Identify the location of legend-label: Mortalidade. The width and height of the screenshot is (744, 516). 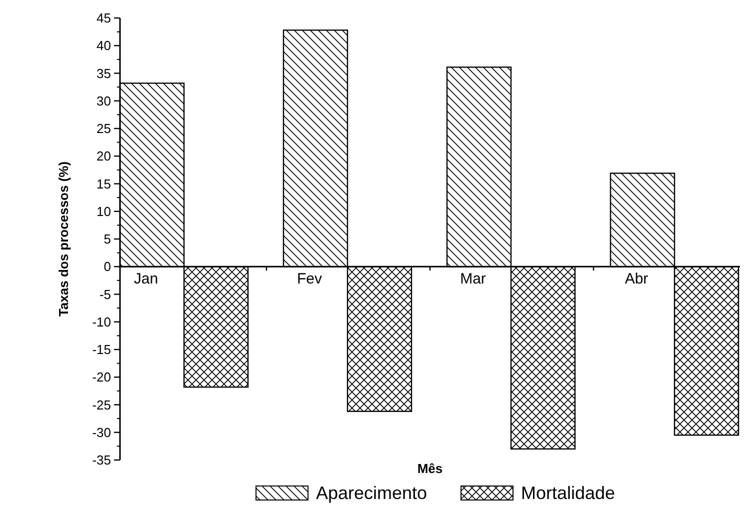
(568, 493).